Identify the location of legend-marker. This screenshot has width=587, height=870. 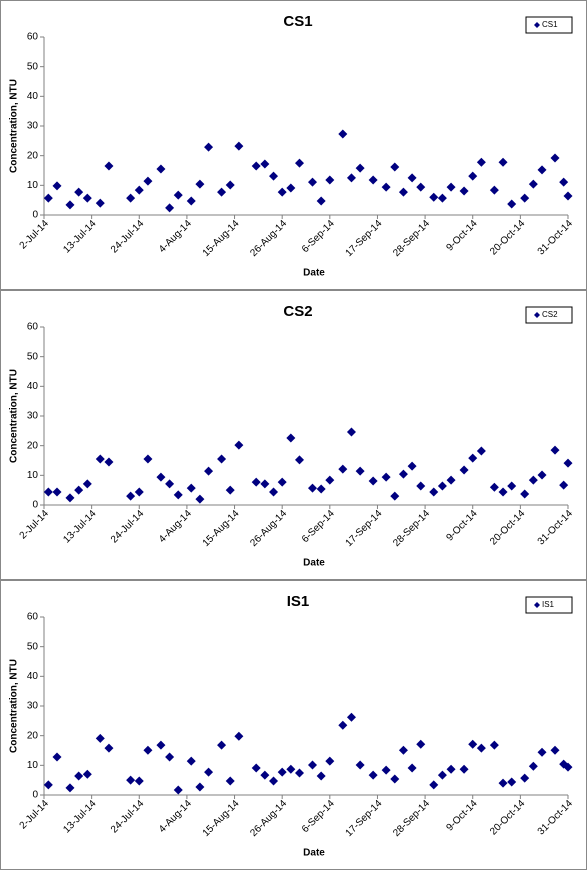
(537, 605).